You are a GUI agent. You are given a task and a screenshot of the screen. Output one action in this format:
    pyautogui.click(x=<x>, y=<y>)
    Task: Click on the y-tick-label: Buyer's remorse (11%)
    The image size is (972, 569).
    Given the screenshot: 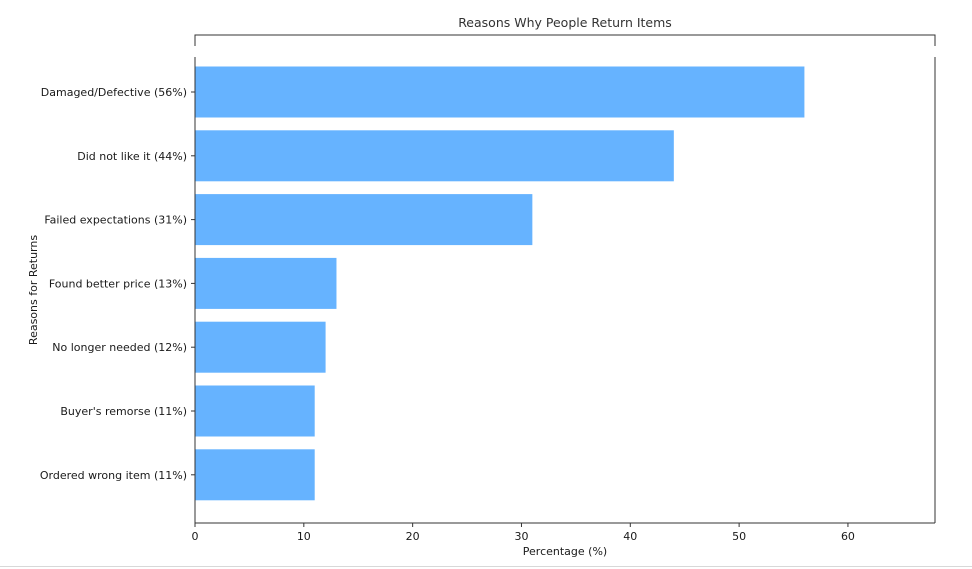 What is the action you would take?
    pyautogui.click(x=123, y=411)
    